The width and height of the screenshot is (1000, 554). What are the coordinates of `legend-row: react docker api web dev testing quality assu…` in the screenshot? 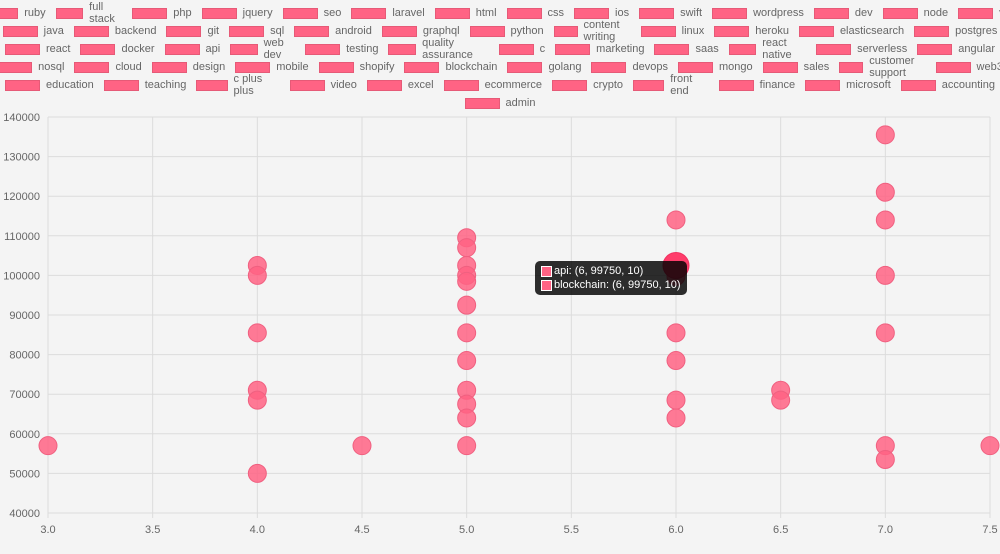 It's located at (500, 49).